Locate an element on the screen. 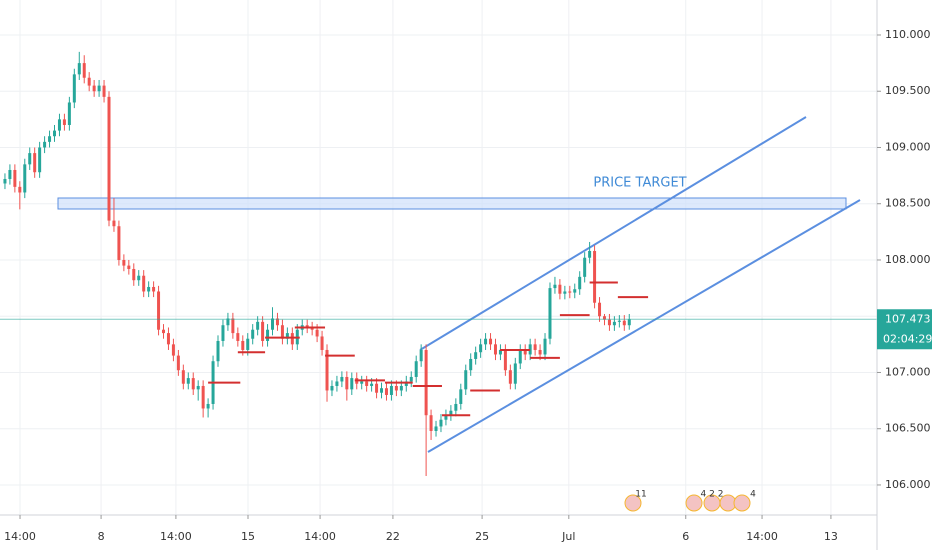 The image size is (932, 550). countdown-label: 02:04:29 is located at coordinates (907, 338).